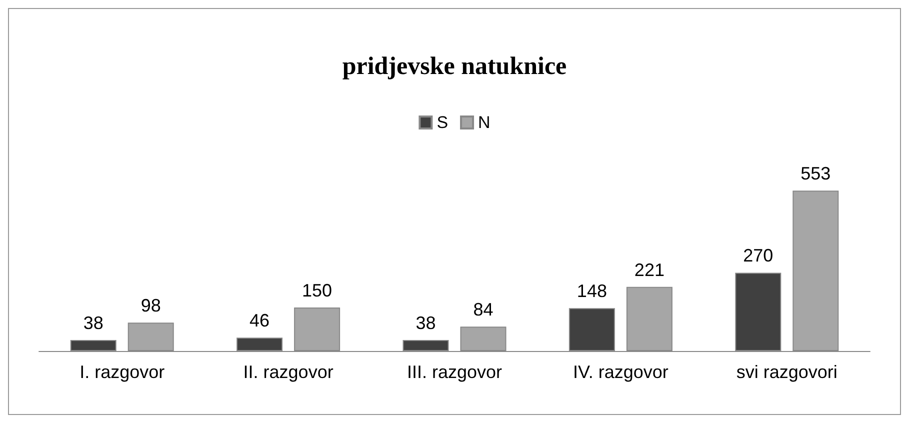 The image size is (909, 423). What do you see at coordinates (122, 372) in the screenshot?
I see `x-tick-label: I. razgovor` at bounding box center [122, 372].